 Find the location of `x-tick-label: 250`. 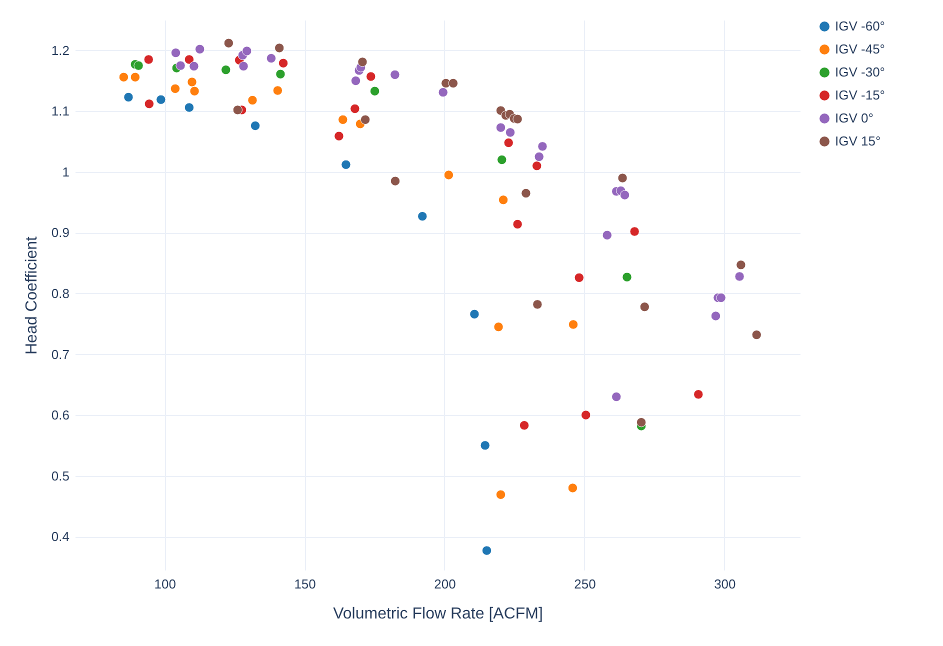

x-tick-label: 250 is located at coordinates (585, 584).